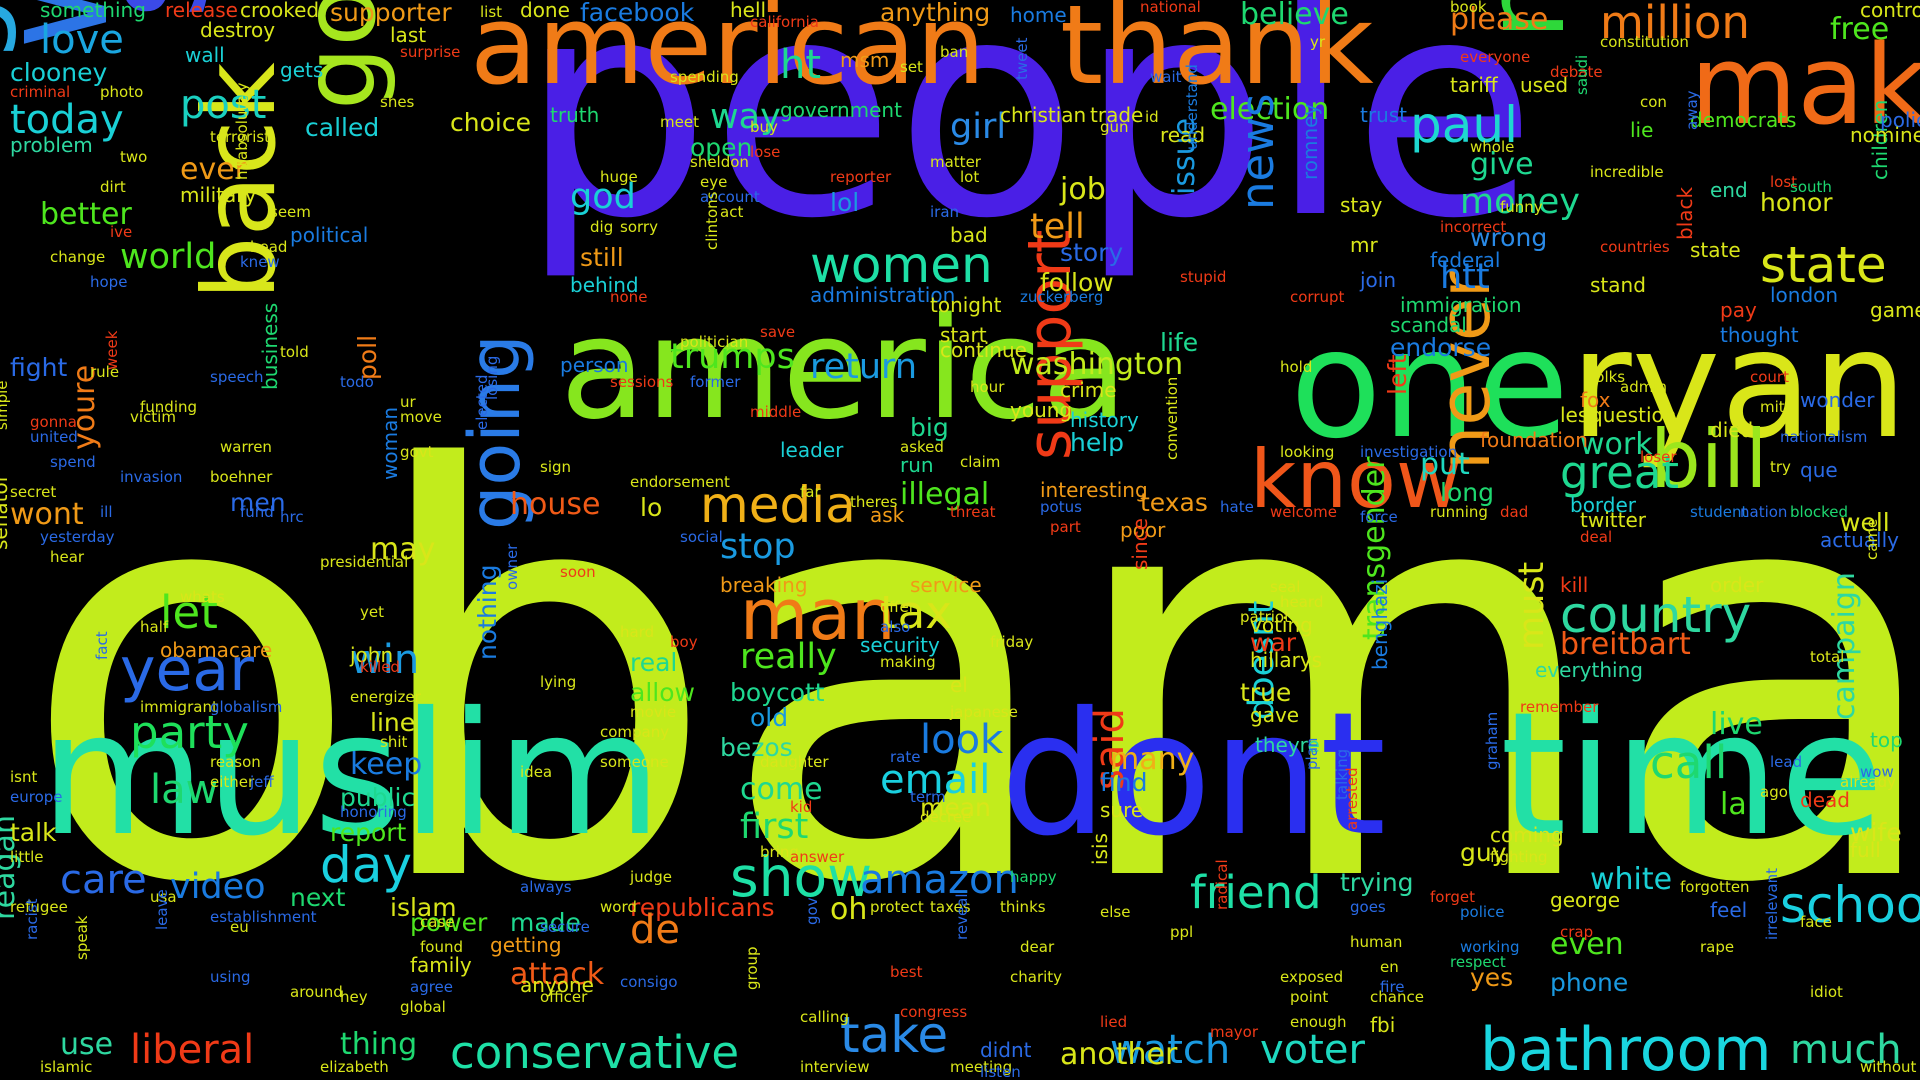  Describe the element at coordinates (1478, 962) in the screenshot. I see `word-respect: respect` at that location.